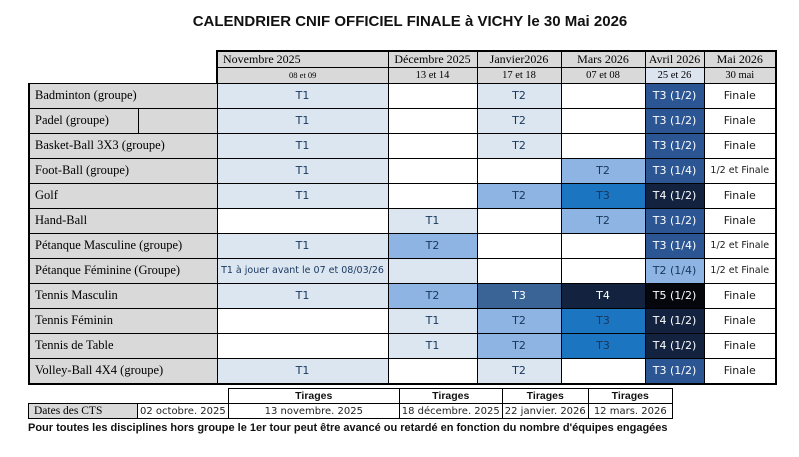 The height and width of the screenshot is (457, 799). I want to click on stage-cell: T4, so click(603, 295).